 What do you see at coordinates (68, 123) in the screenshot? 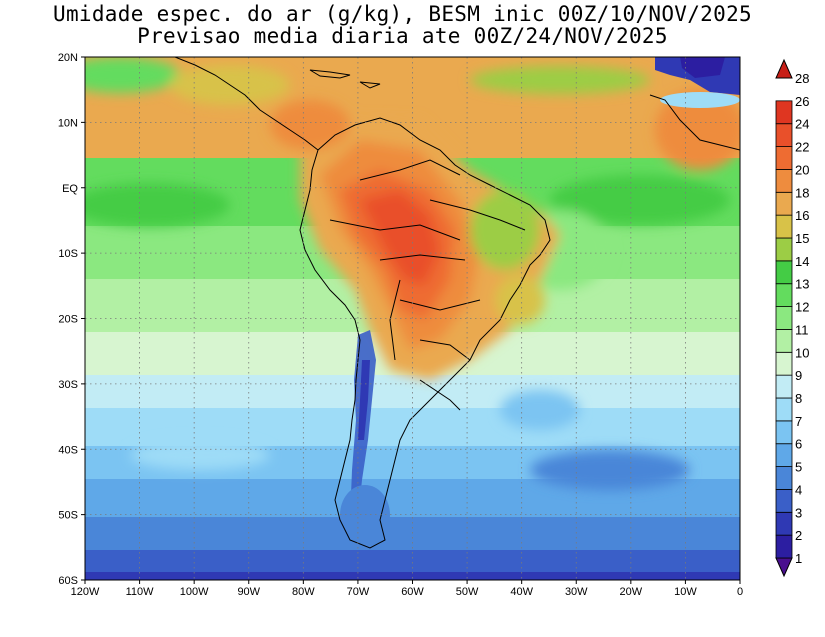
I see `lat-tick-label: 10N` at bounding box center [68, 123].